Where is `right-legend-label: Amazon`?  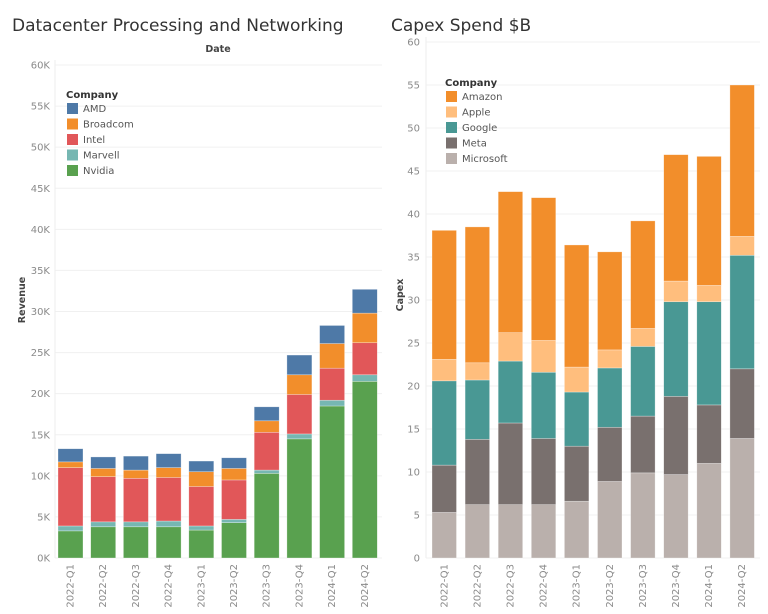 right-legend-label: Amazon is located at coordinates (482, 97).